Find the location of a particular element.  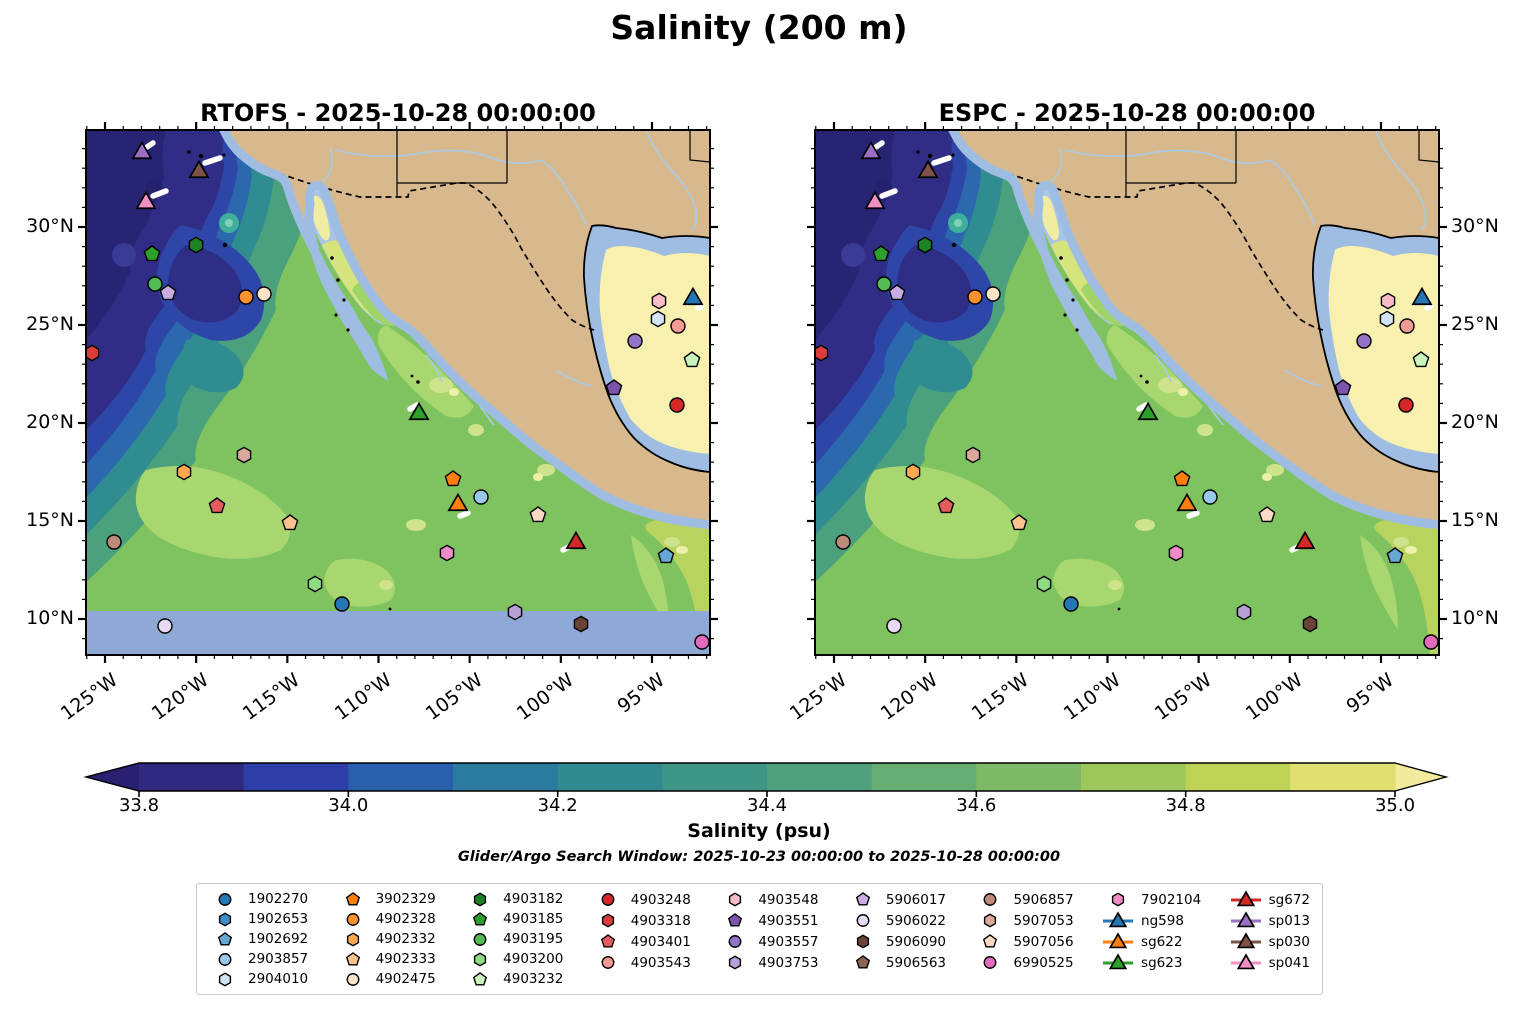

legend-label: ng598 is located at coordinates (1162, 920).